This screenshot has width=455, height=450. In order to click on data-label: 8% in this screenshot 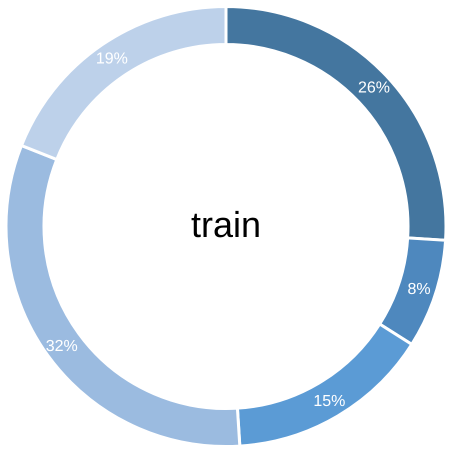, I will do `click(419, 289)`.